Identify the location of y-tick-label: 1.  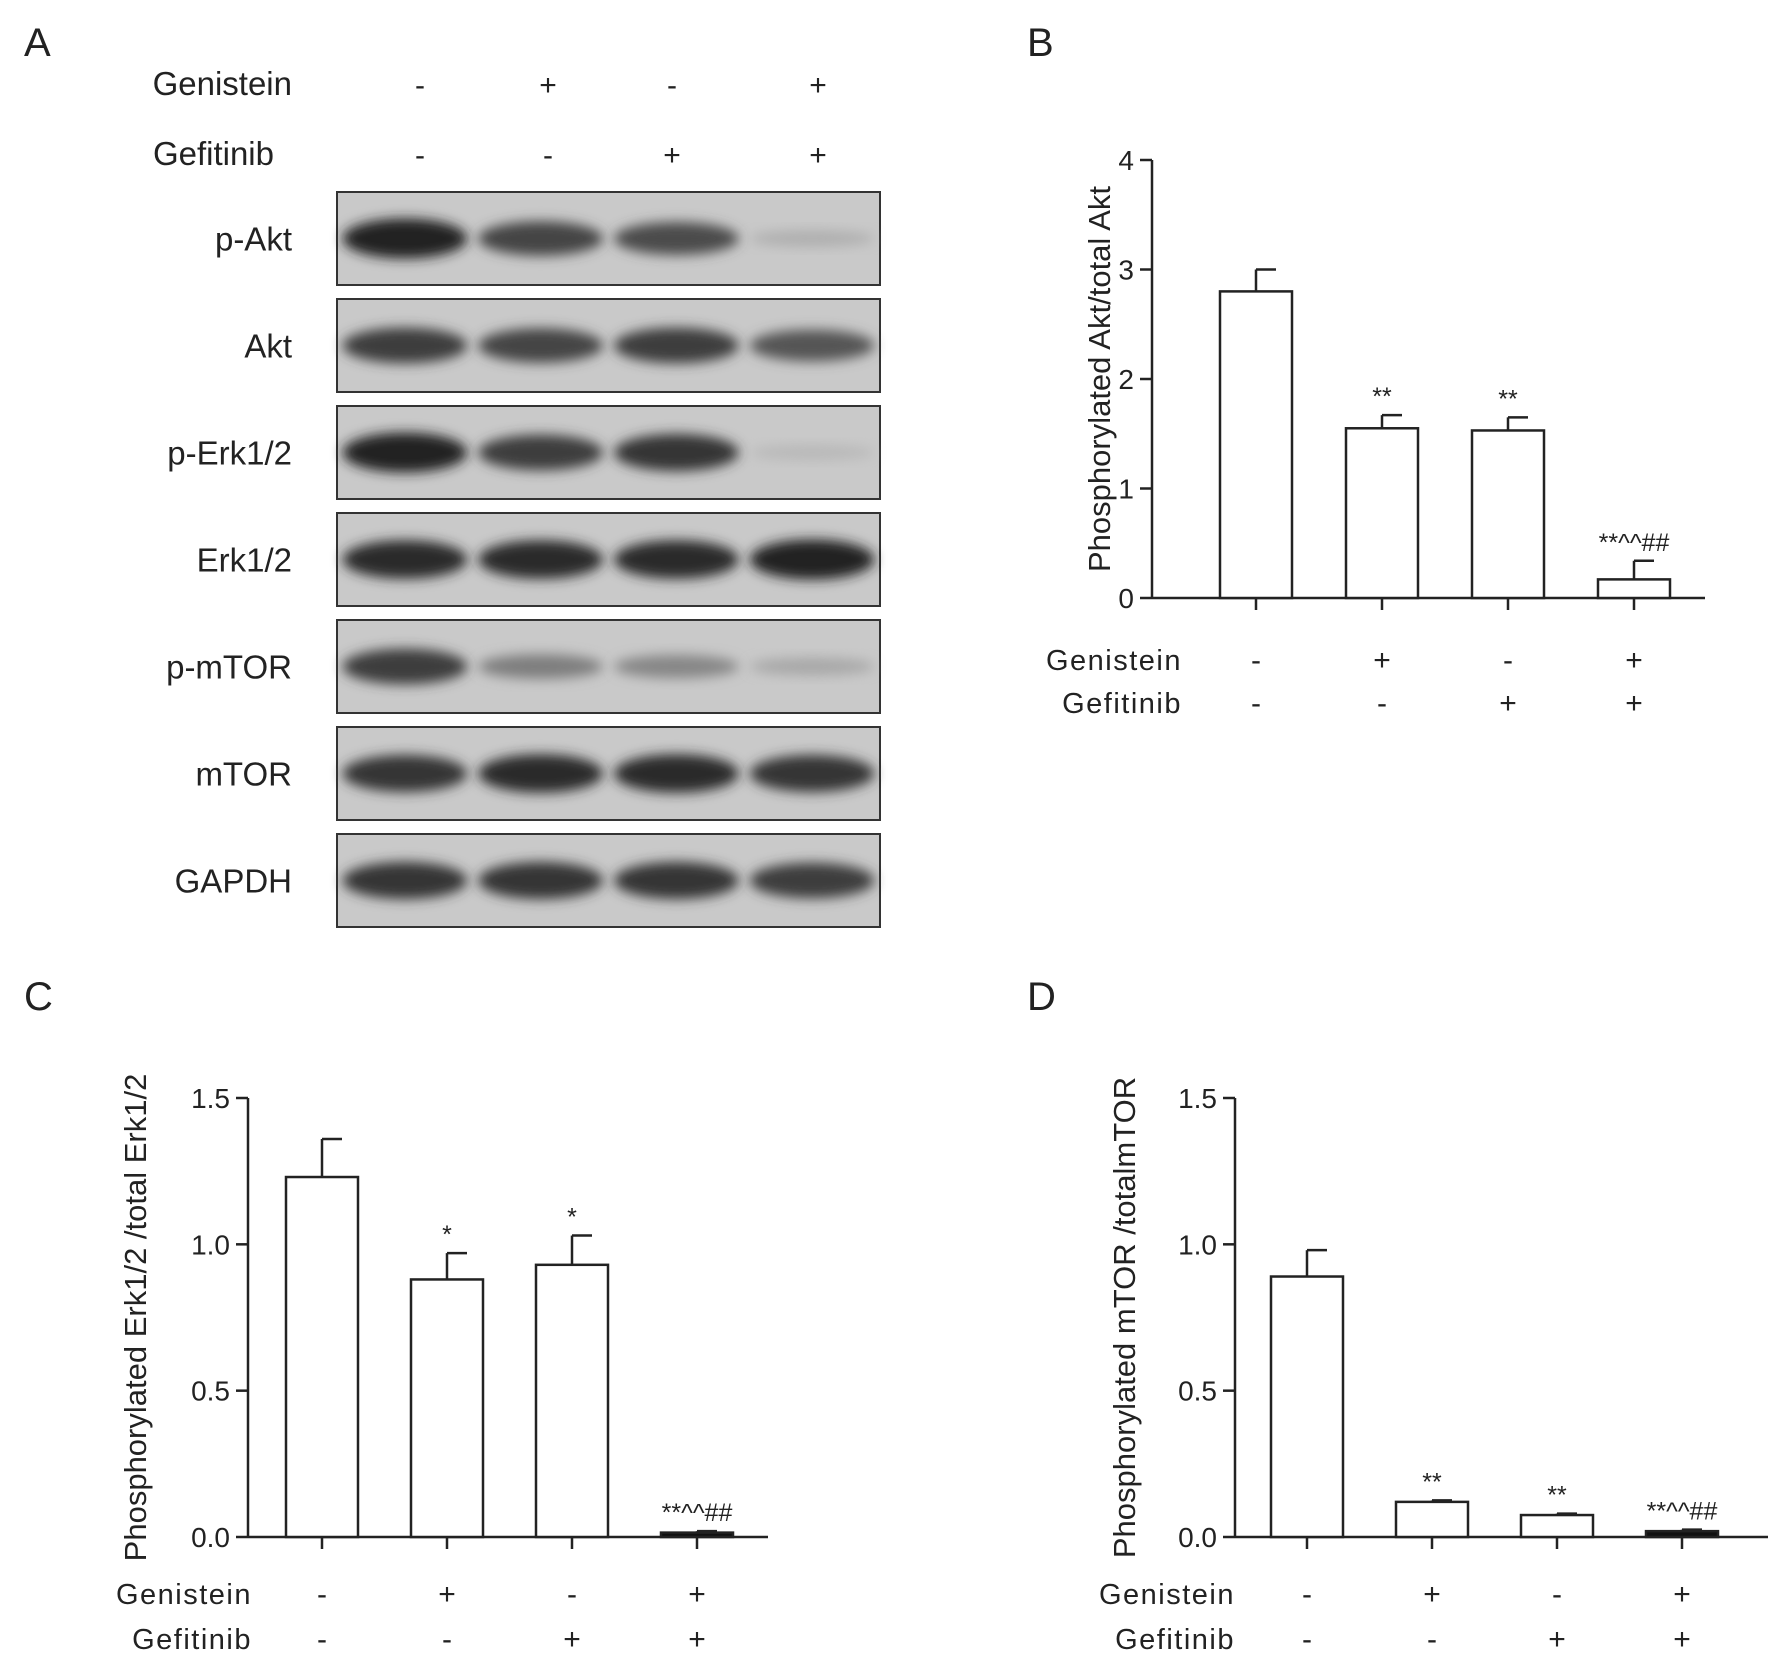
(1126, 489).